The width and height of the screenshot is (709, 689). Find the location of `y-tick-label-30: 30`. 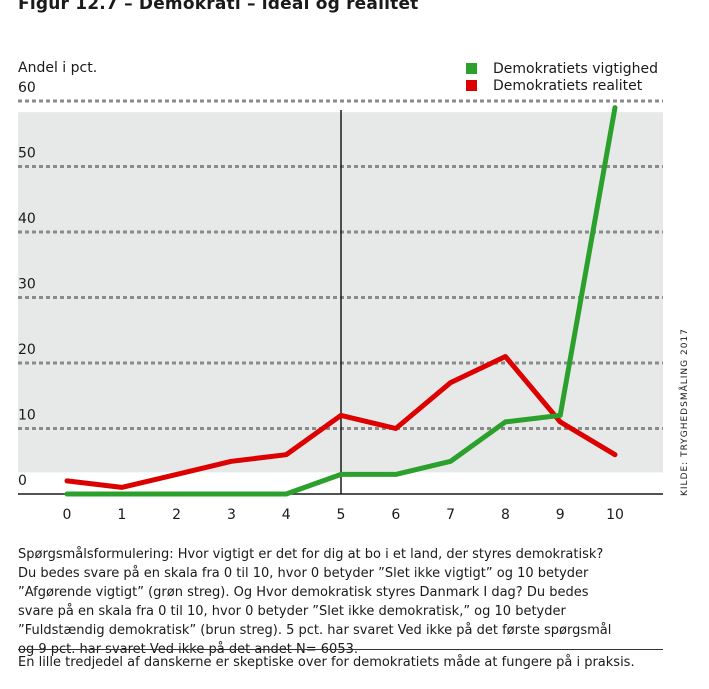

y-tick-label-30: 30 is located at coordinates (27, 285).